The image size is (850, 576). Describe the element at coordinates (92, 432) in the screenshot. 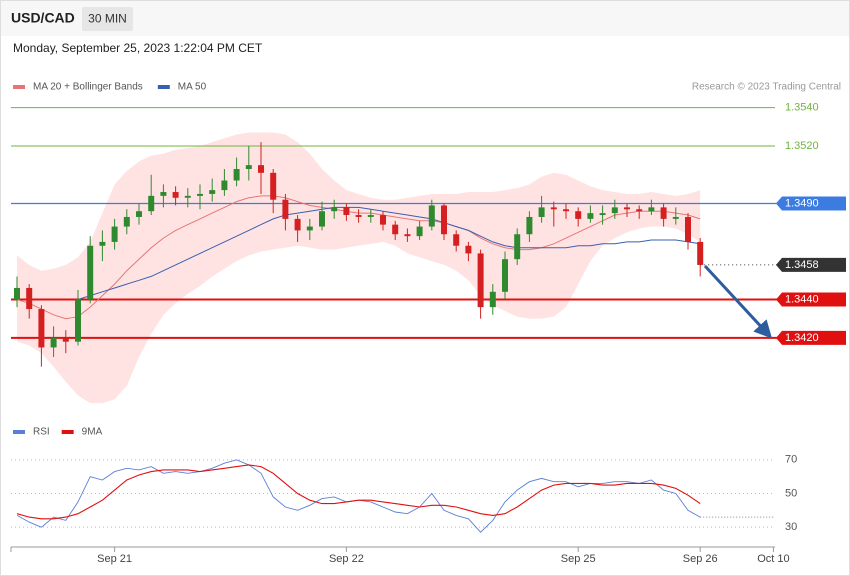

I see `legend-label: 9MA` at that location.